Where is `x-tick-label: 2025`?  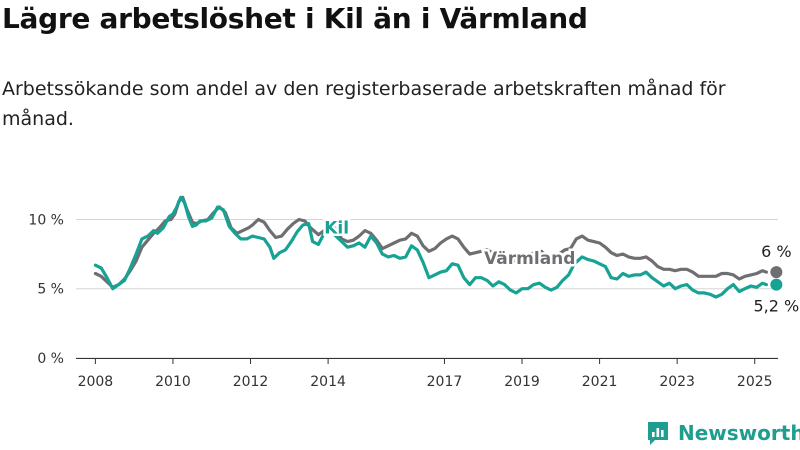 x-tick-label: 2025 is located at coordinates (755, 382).